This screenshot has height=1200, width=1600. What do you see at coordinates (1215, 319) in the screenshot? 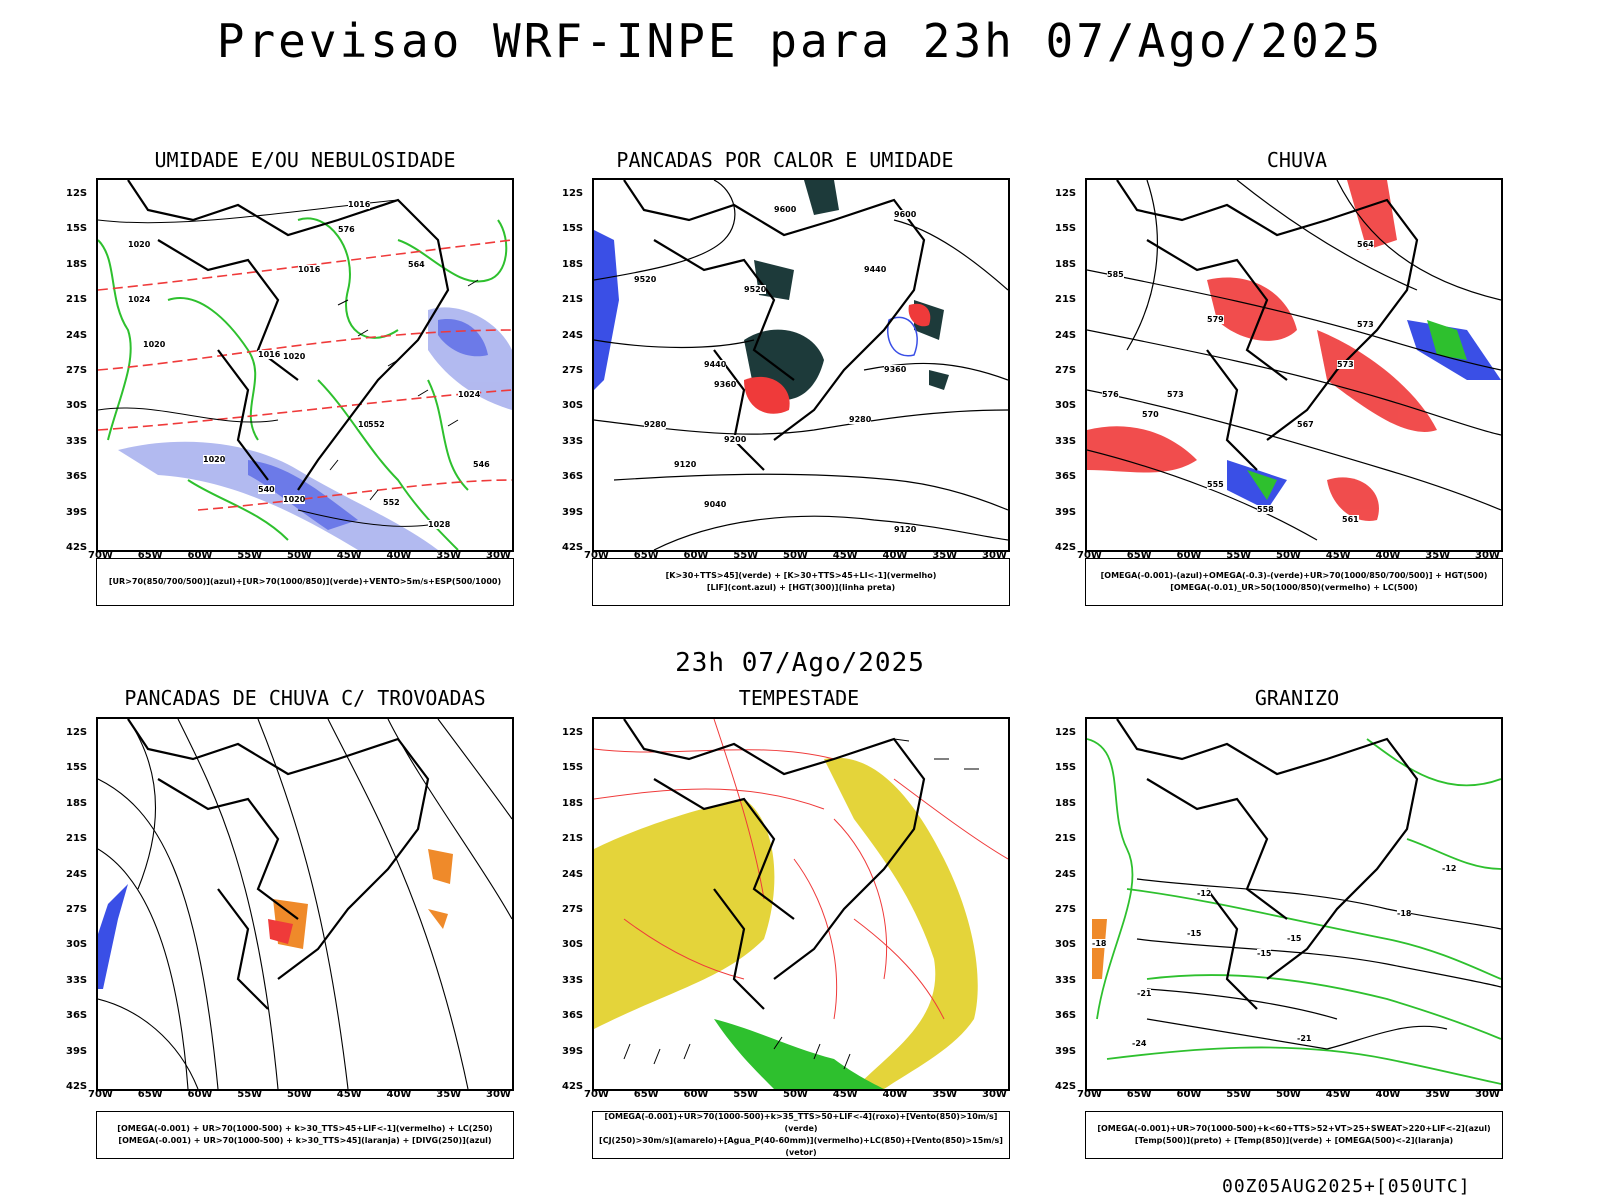
I see `contour-label: 579` at bounding box center [1215, 319].